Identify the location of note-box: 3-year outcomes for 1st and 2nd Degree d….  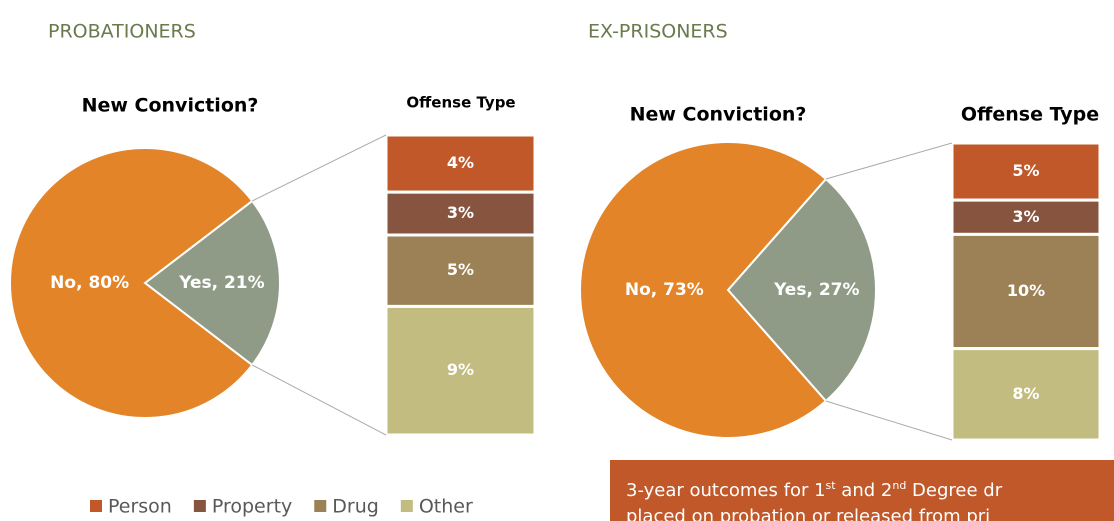
(862, 490).